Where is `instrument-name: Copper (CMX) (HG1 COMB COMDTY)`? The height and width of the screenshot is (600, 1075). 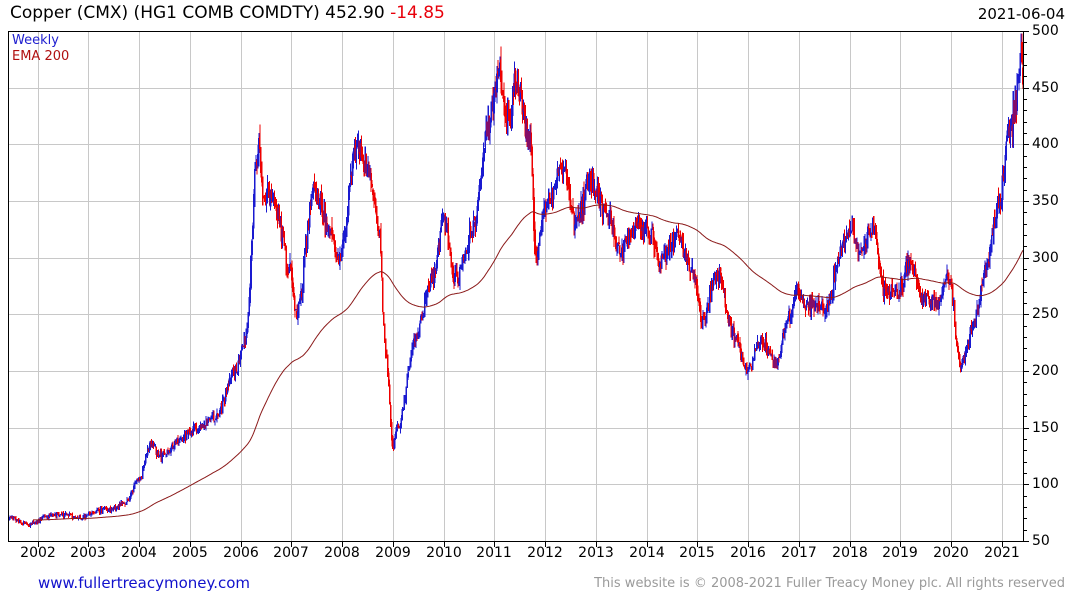
instrument-name: Copper (CMX) (HG1 COMB COMDTY) is located at coordinates (165, 13).